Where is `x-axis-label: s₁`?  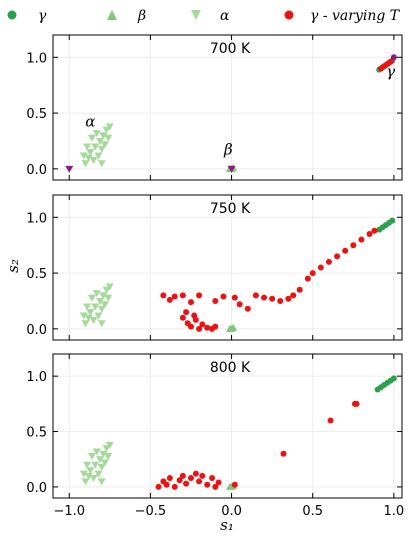 x-axis-label: s₁ is located at coordinates (227, 525).